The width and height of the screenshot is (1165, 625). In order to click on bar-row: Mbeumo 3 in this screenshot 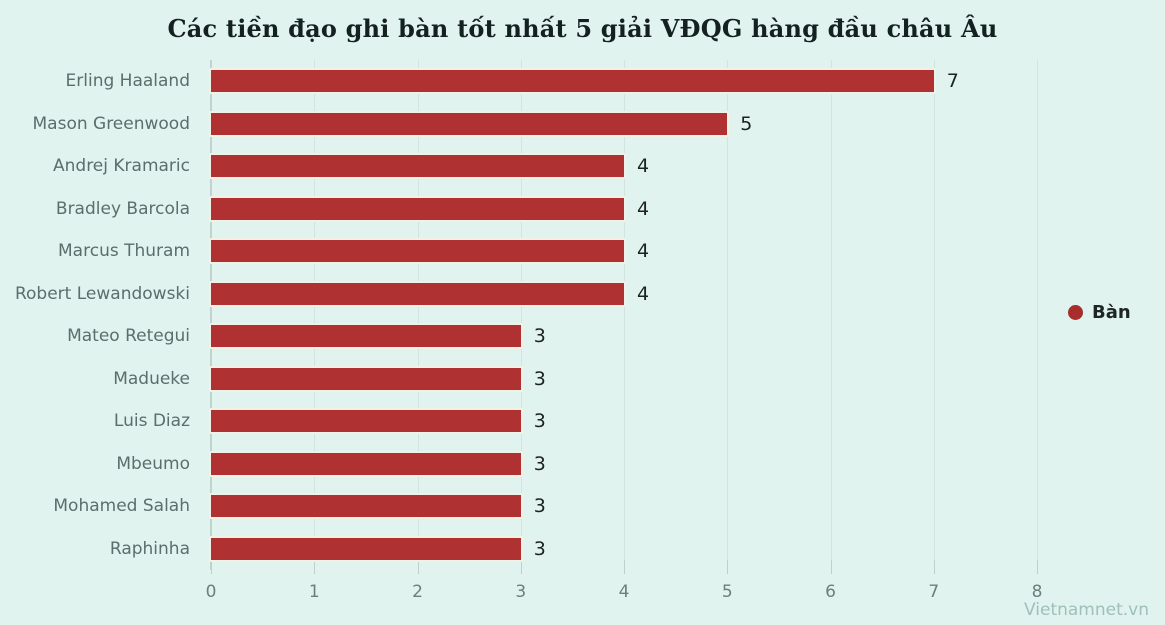, I will do `click(576, 464)`.